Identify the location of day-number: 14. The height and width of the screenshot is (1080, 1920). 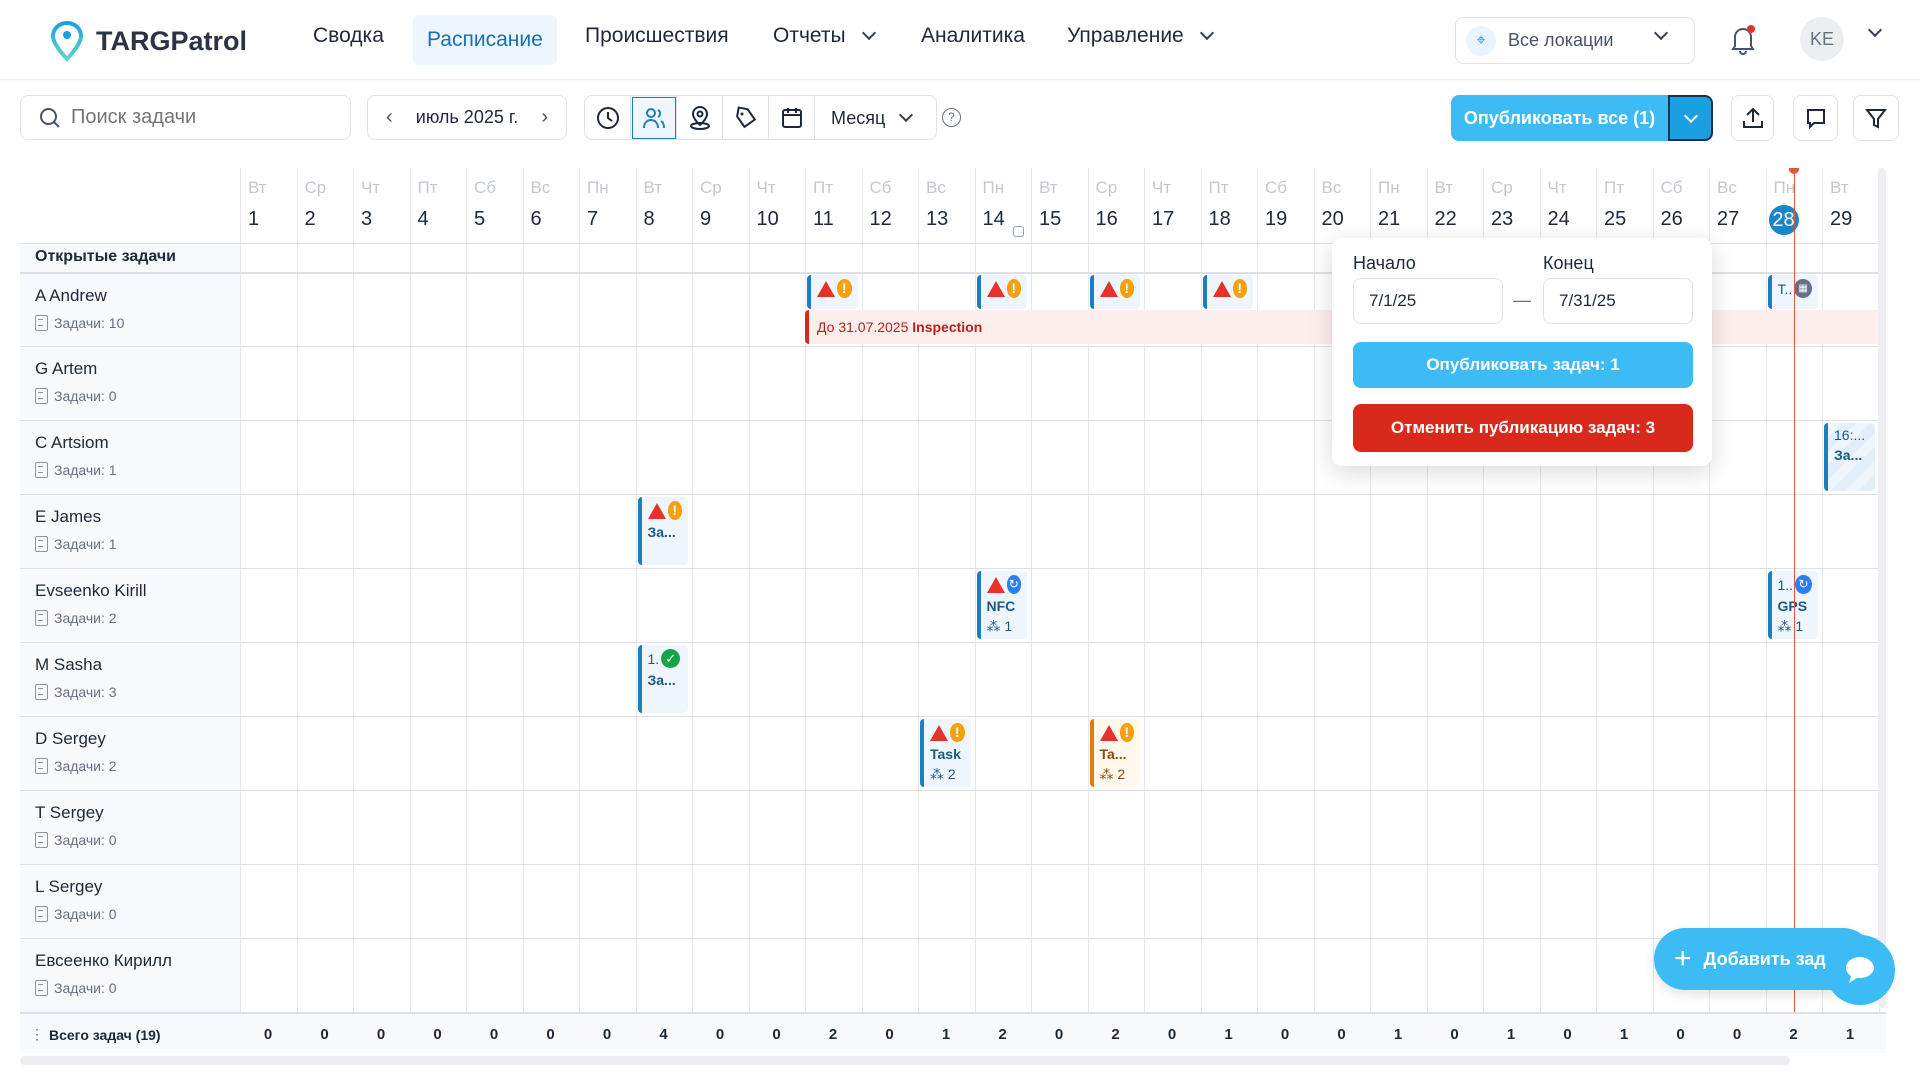
(993, 219).